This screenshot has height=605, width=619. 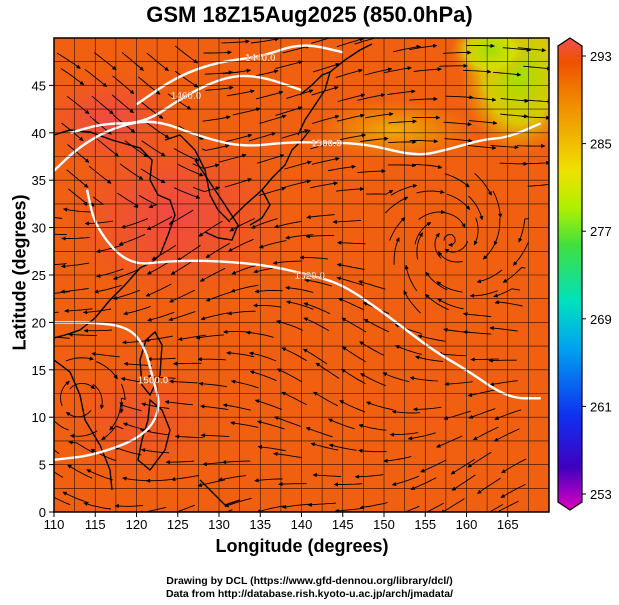 What do you see at coordinates (425, 524) in the screenshot?
I see `x-tick-label: 155` at bounding box center [425, 524].